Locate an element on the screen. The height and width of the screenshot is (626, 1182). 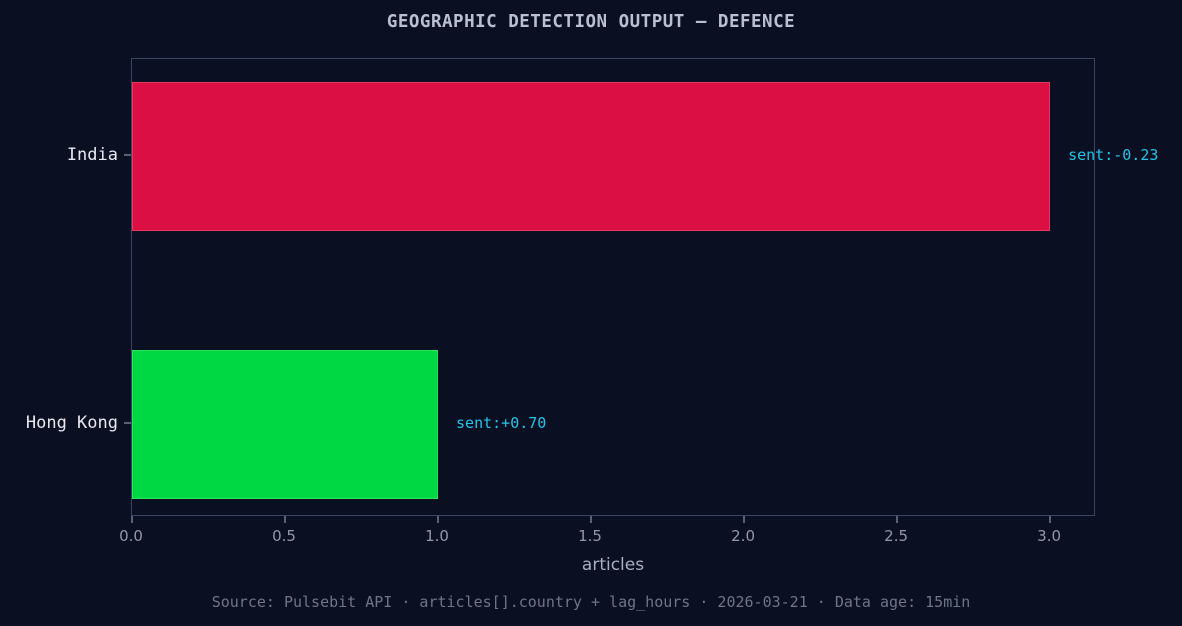
sentiment-label-india: sent:-0.23 is located at coordinates (1113, 155).